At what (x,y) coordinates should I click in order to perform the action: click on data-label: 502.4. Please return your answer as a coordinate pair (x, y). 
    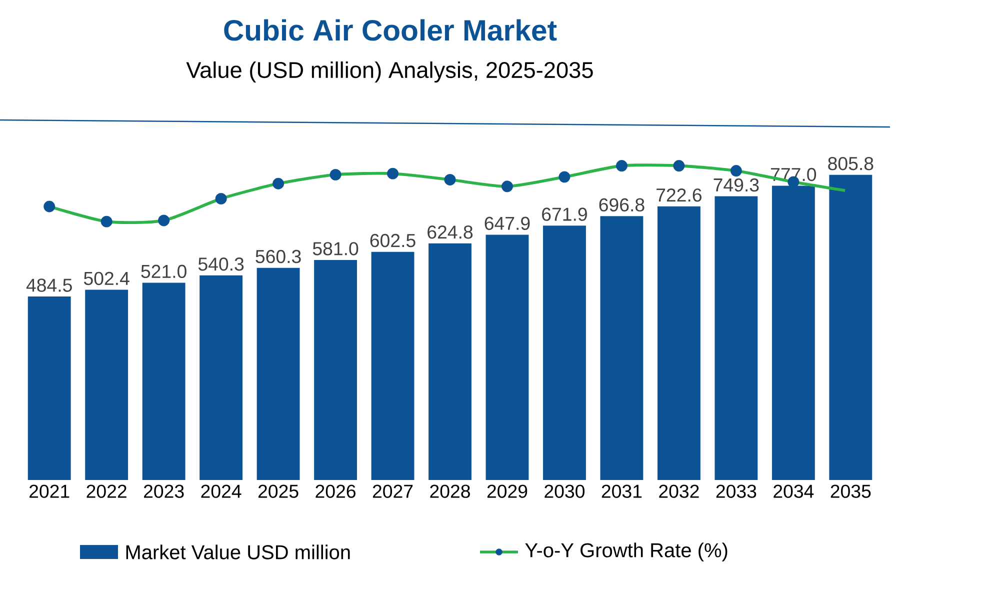
    Looking at the image, I should click on (107, 279).